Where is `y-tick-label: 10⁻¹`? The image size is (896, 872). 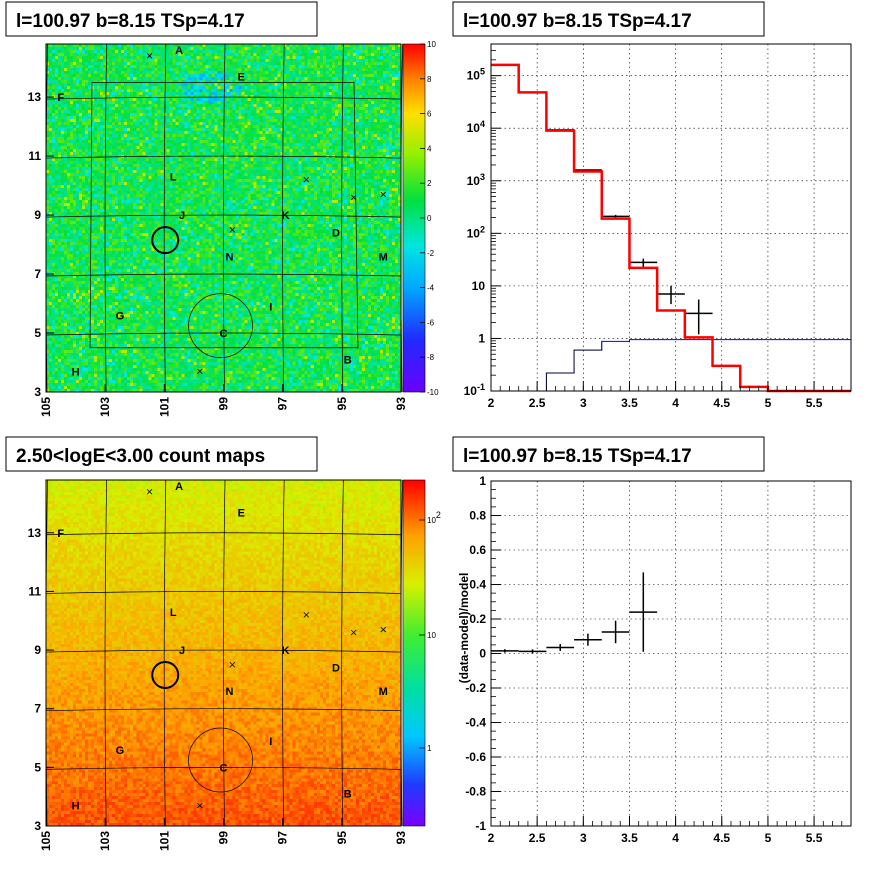
y-tick-label: 10⁻¹ is located at coordinates (474, 390).